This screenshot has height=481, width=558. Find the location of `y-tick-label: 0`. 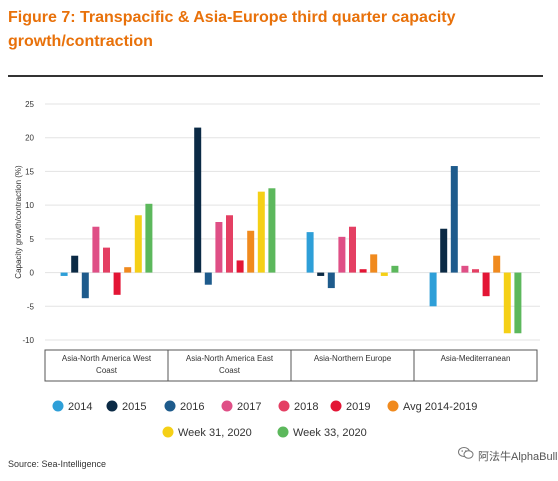

y-tick-label: 0 is located at coordinates (32, 273).